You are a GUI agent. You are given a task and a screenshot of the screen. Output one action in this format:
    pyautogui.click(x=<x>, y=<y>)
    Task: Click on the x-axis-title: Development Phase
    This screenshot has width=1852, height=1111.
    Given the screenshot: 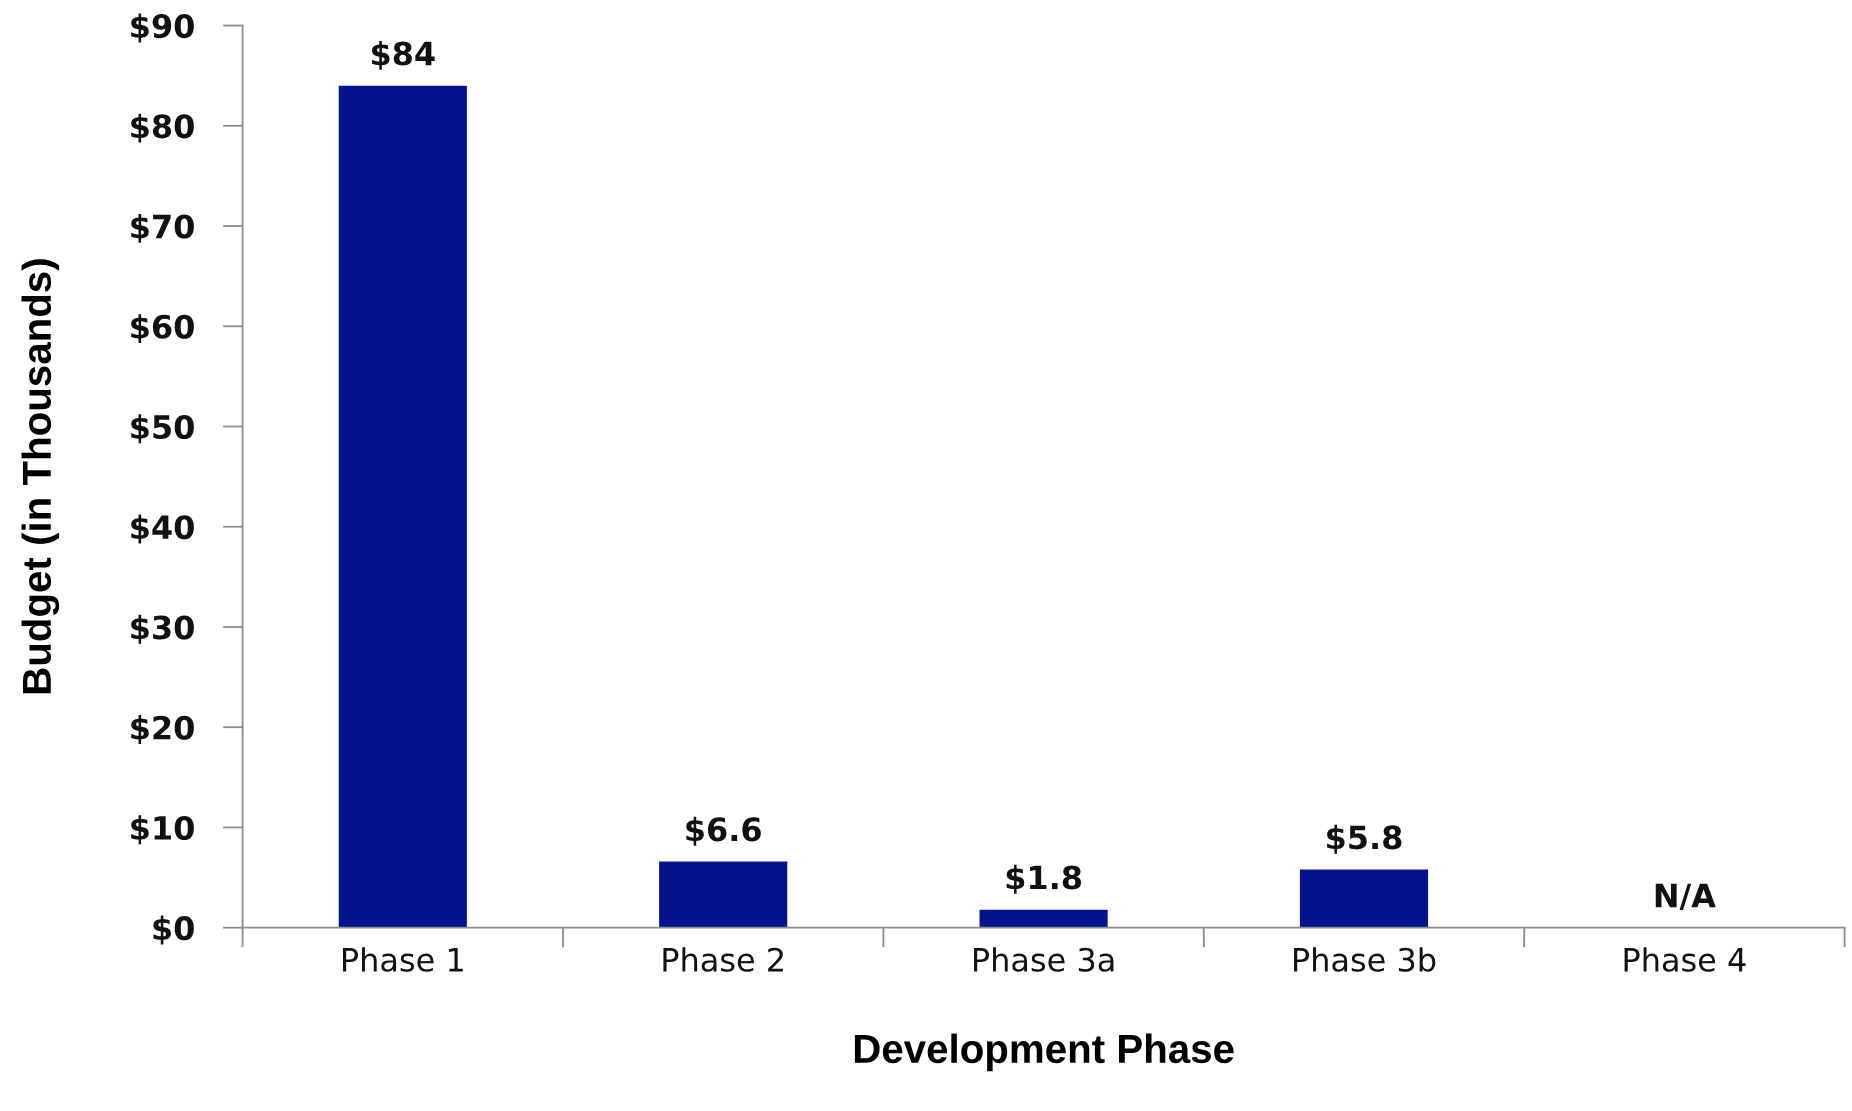 What is the action you would take?
    pyautogui.click(x=1044, y=1052)
    